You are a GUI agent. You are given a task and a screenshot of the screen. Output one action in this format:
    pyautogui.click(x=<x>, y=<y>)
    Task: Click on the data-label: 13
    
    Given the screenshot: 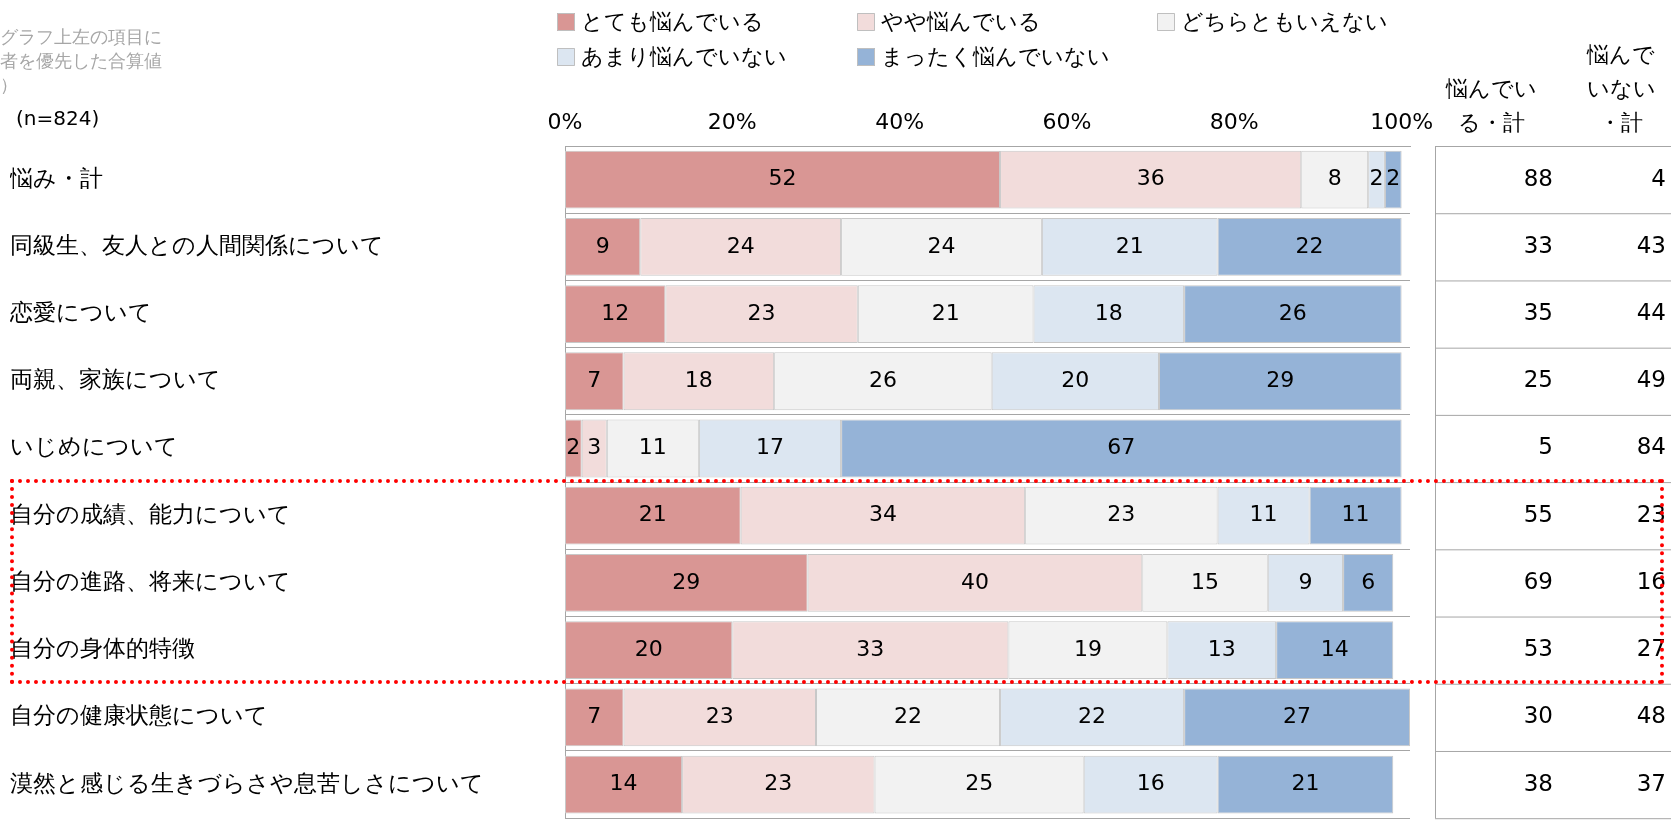 What is the action you would take?
    pyautogui.click(x=1221, y=648)
    